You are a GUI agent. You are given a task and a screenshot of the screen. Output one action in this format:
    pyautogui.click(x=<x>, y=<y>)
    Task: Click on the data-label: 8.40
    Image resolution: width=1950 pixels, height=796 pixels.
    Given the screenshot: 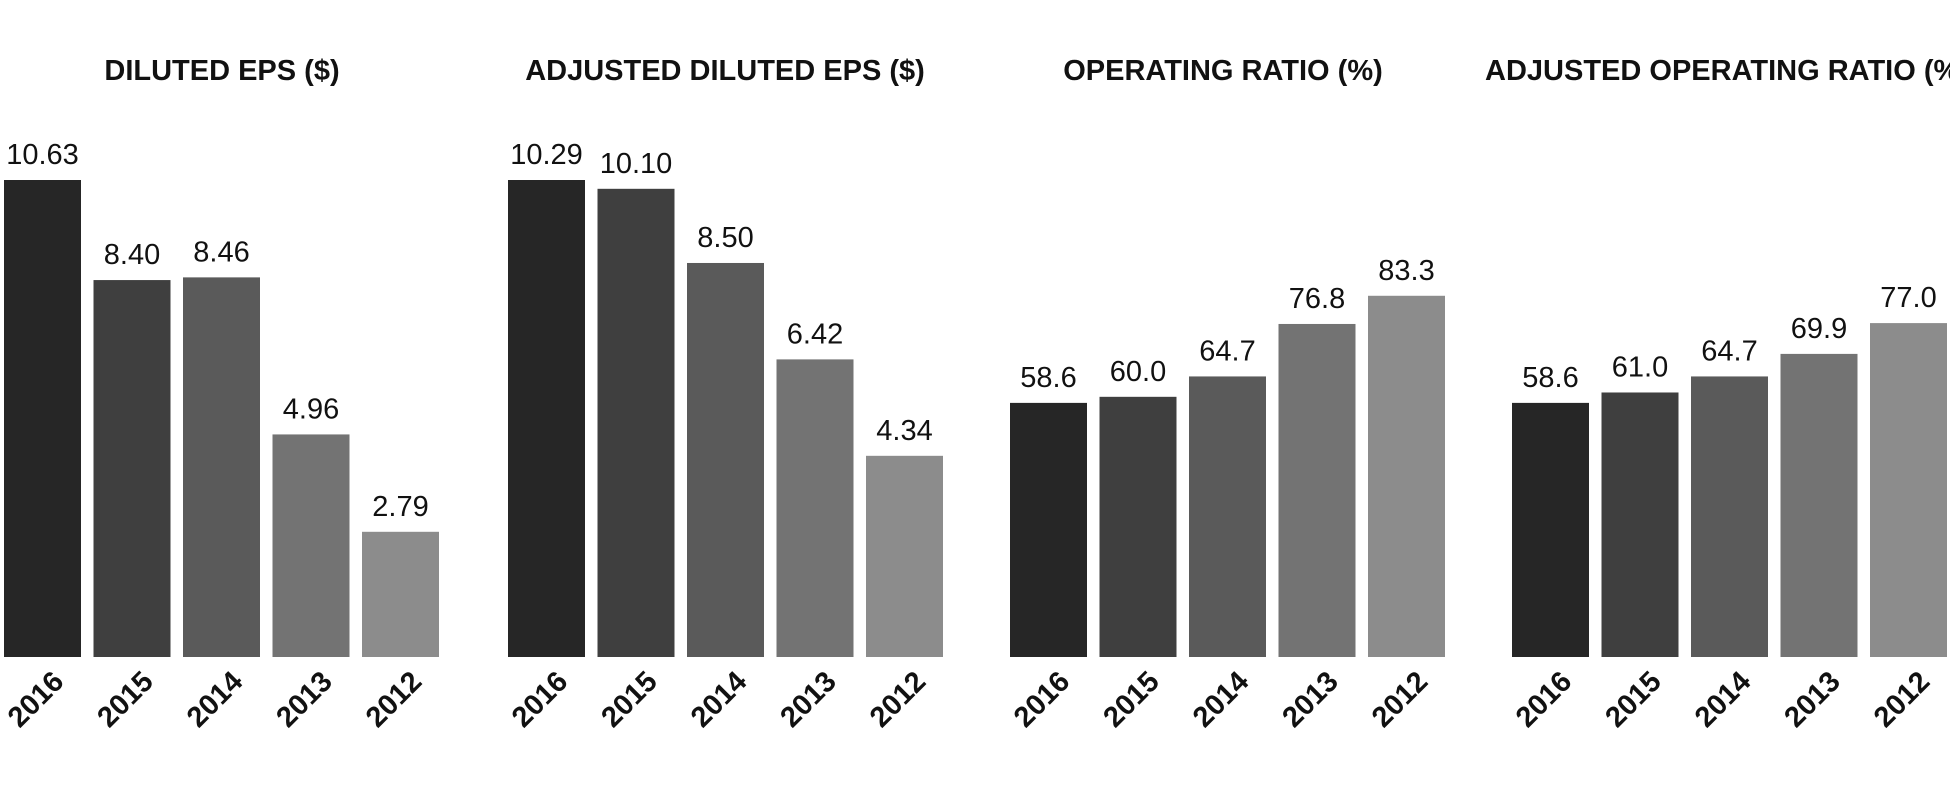 What is the action you would take?
    pyautogui.click(x=132, y=255)
    